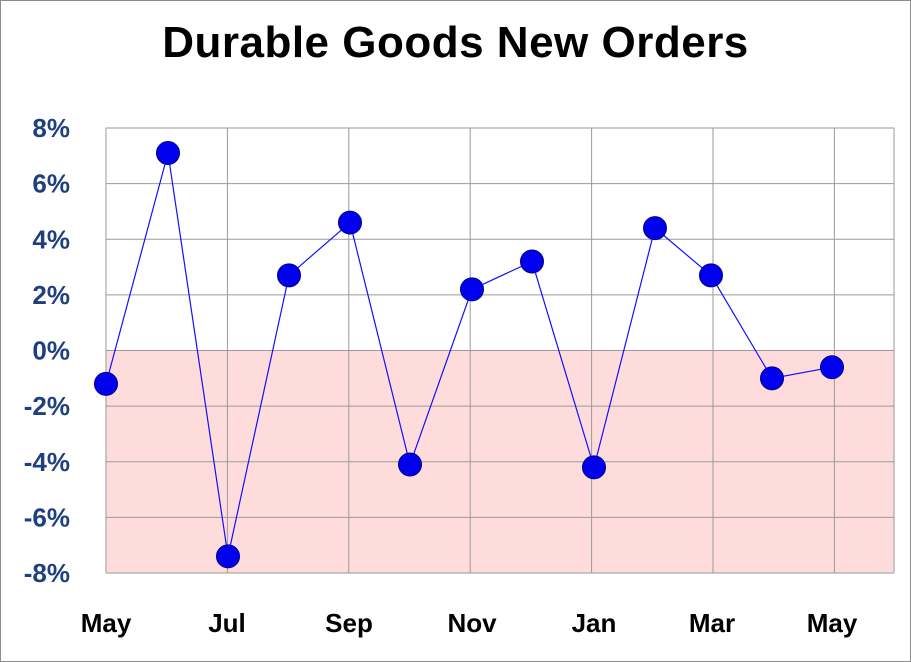 The height and width of the screenshot is (662, 911). Describe the element at coordinates (51, 351) in the screenshot. I see `y-tick-label: 0%` at that location.